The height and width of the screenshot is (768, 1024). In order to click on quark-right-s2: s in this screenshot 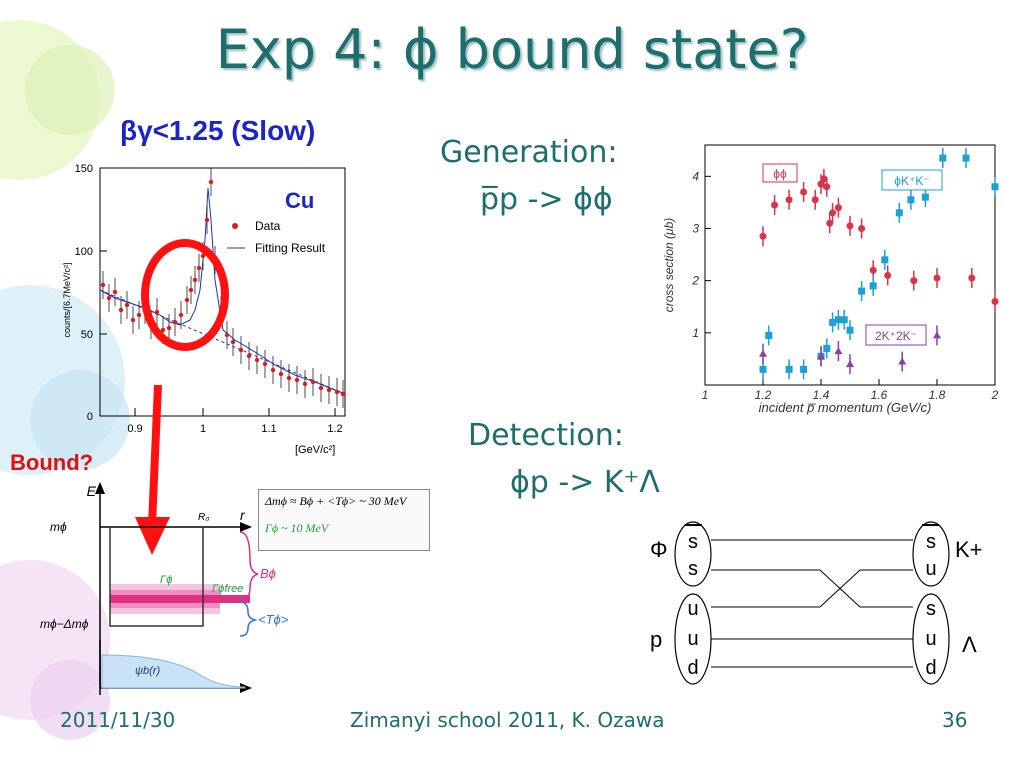, I will do `click(931, 609)`.